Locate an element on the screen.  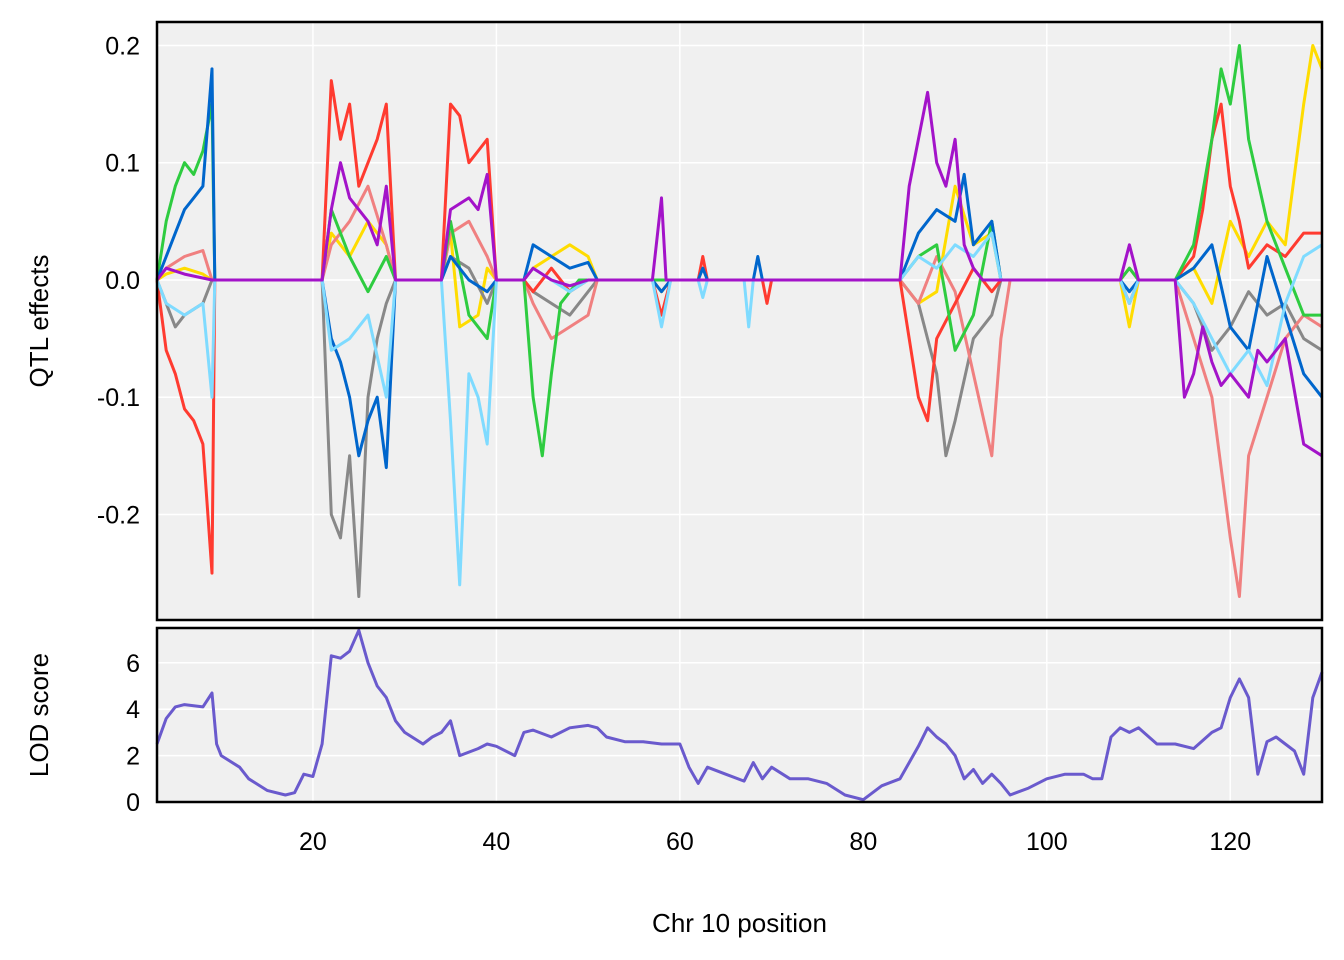
x-tick-label-0: 20 is located at coordinates (313, 842).